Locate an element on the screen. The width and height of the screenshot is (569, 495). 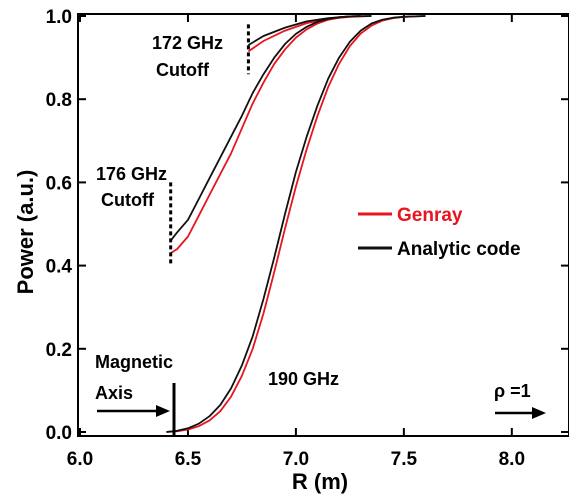
y-axis-label: Power (a.u.) is located at coordinates (25, 232).